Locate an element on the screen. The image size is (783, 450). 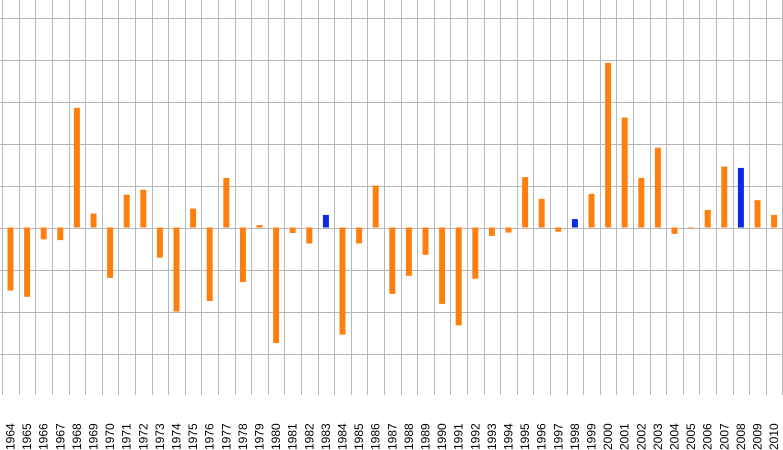
x-tick-label: 2010 is located at coordinates (774, 436).